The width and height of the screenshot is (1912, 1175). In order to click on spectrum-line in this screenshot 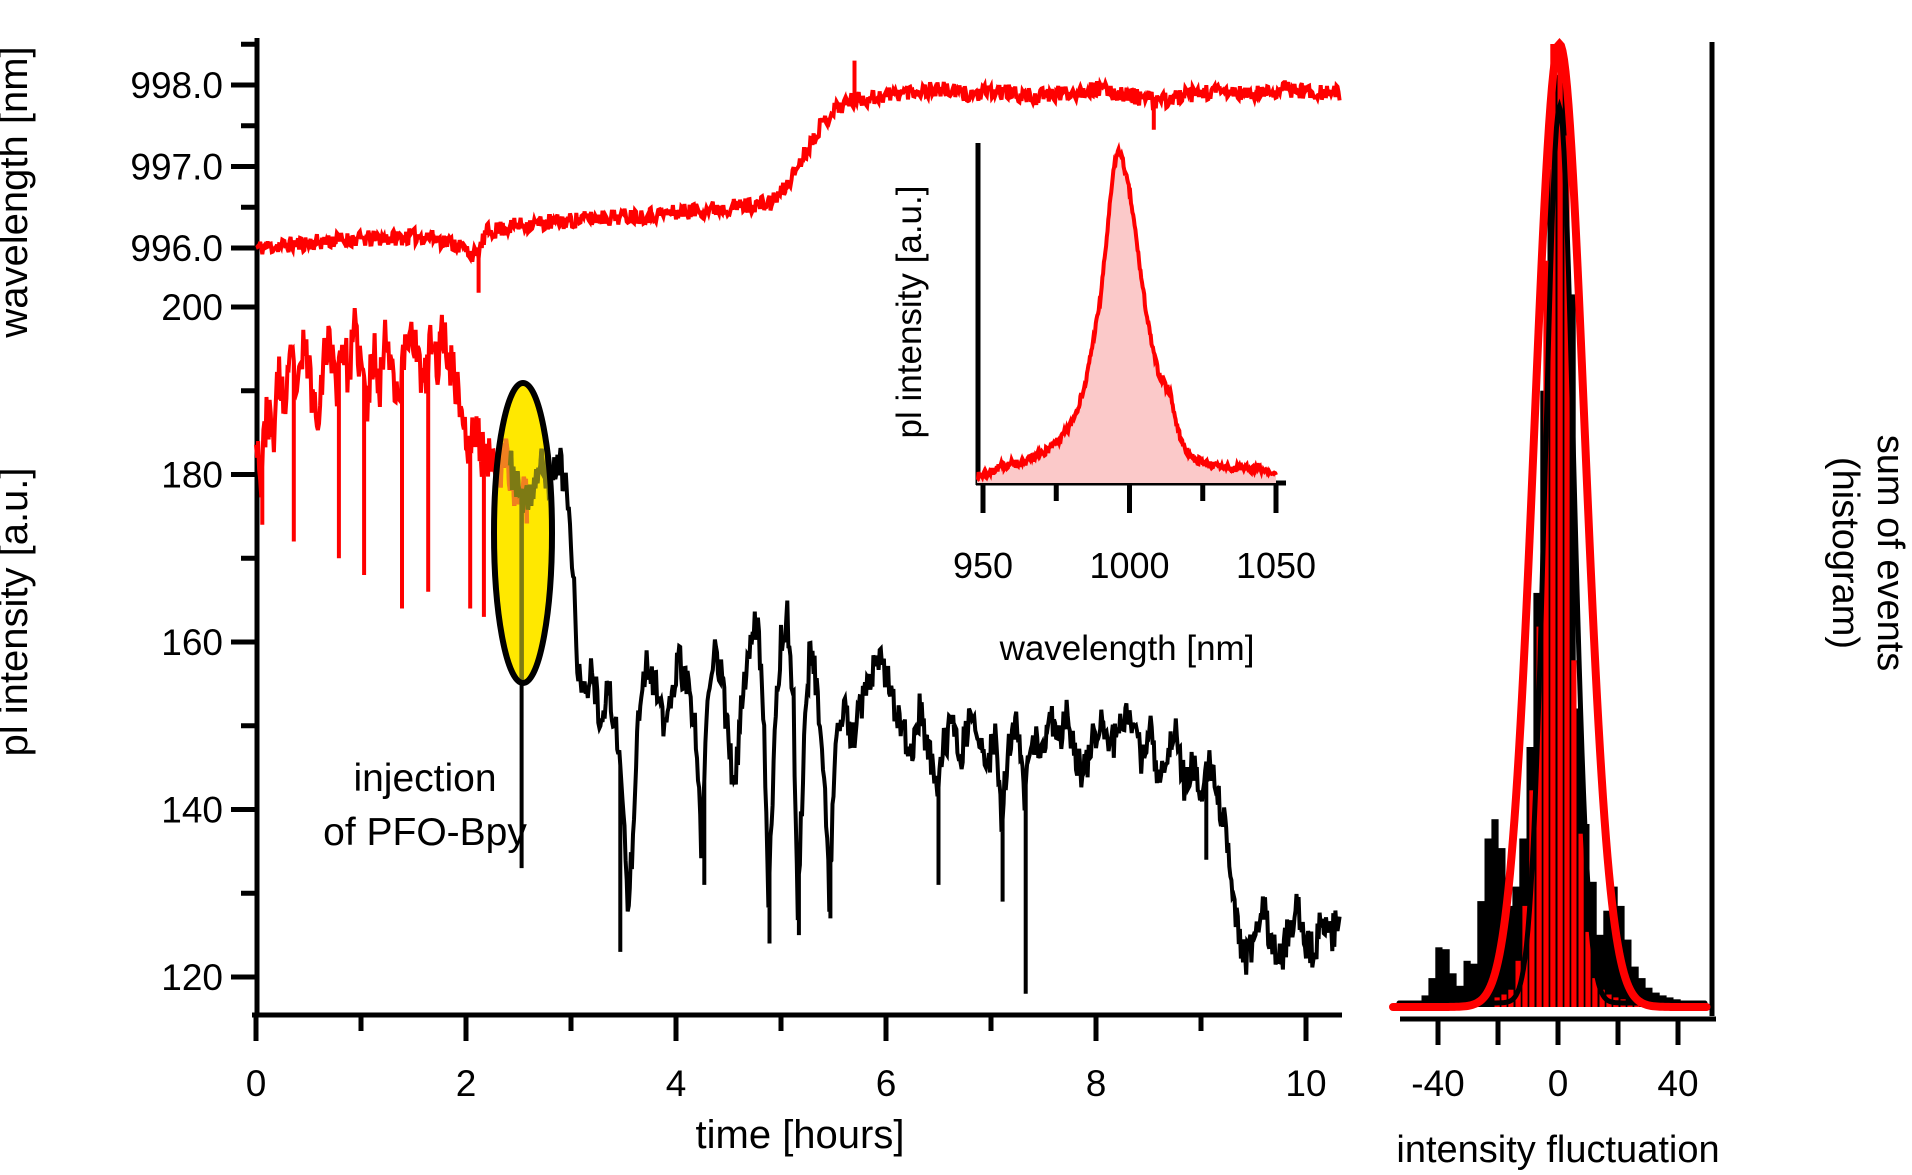, I will do `click(1126, 312)`.